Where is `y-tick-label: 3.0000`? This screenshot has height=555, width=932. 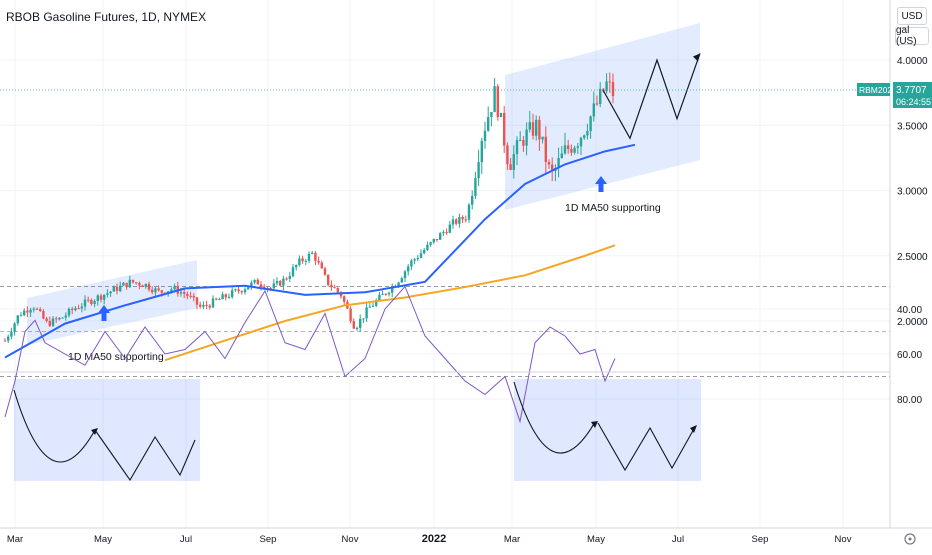
y-tick-label: 3.0000 is located at coordinates (912, 192).